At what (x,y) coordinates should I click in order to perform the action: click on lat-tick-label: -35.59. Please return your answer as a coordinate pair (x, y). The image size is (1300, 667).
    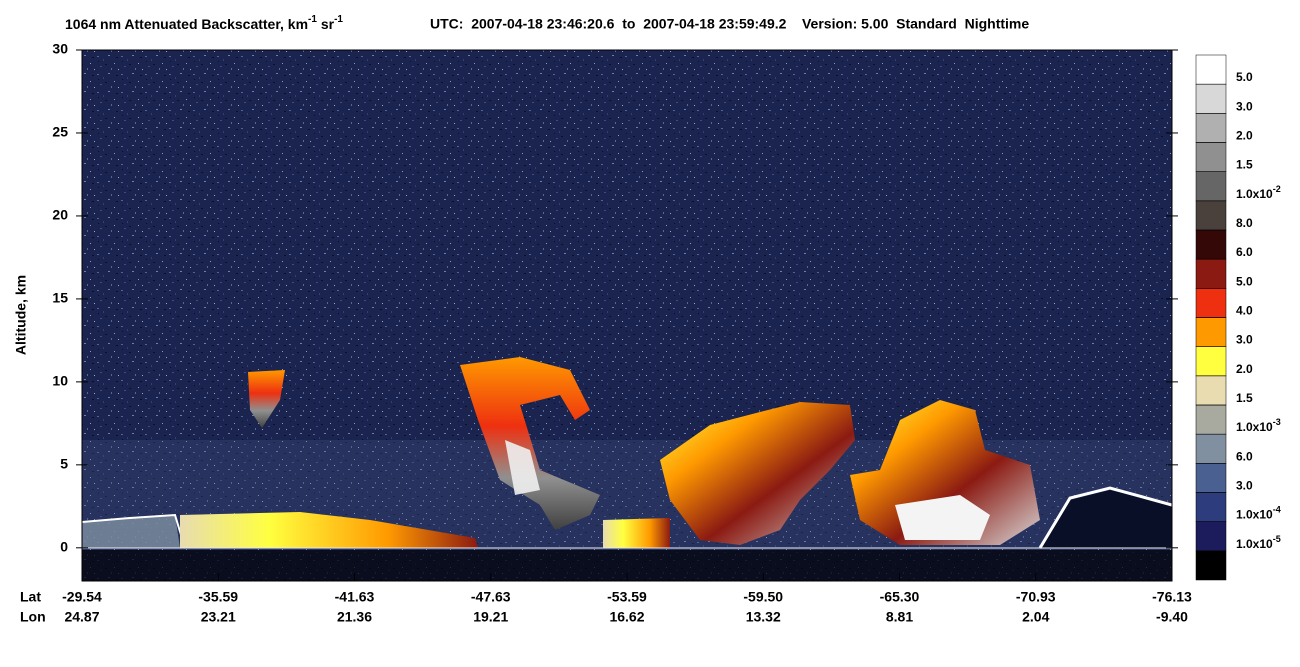
    Looking at the image, I should click on (218, 597).